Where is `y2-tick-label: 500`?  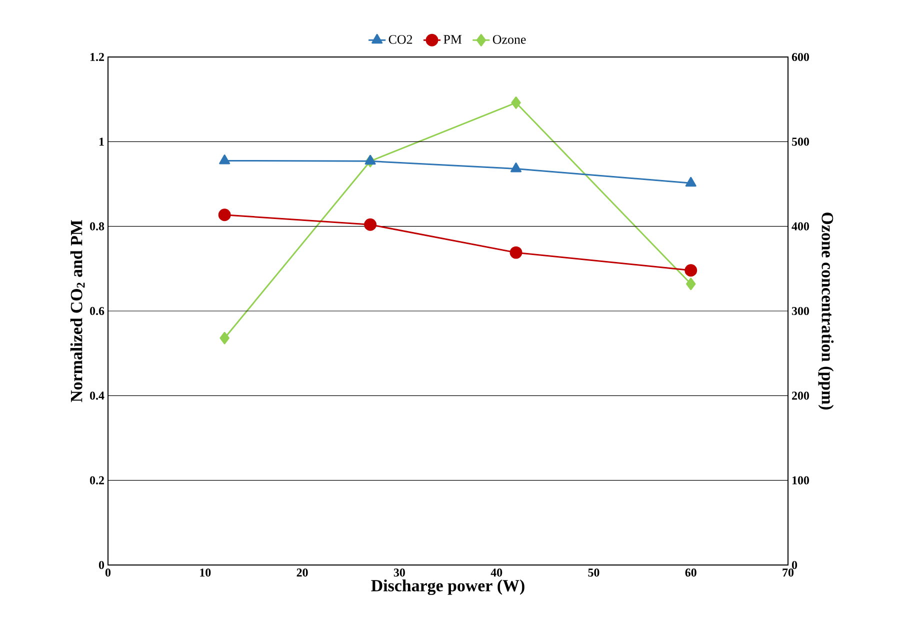
y2-tick-label: 500 is located at coordinates (800, 142).